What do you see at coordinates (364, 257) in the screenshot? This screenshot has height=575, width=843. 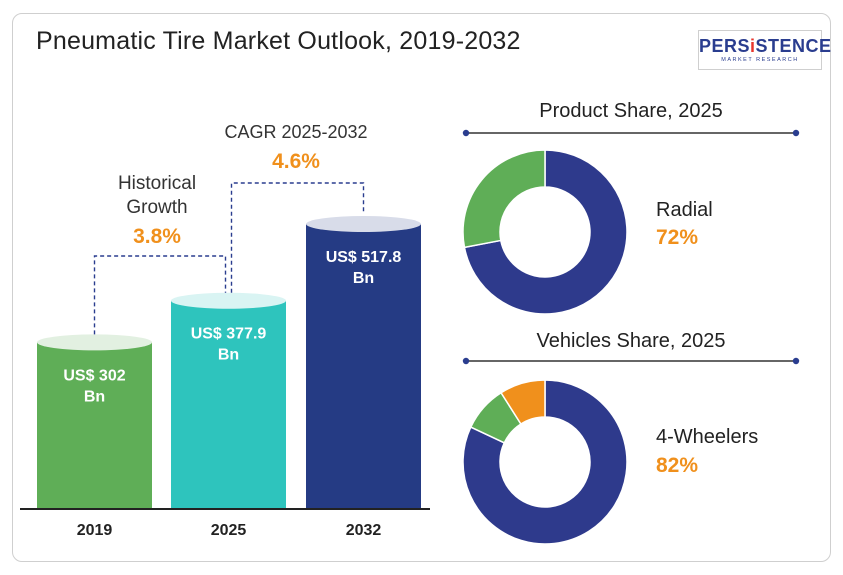 I see `bar-label-2032: US$ 517.8` at bounding box center [364, 257].